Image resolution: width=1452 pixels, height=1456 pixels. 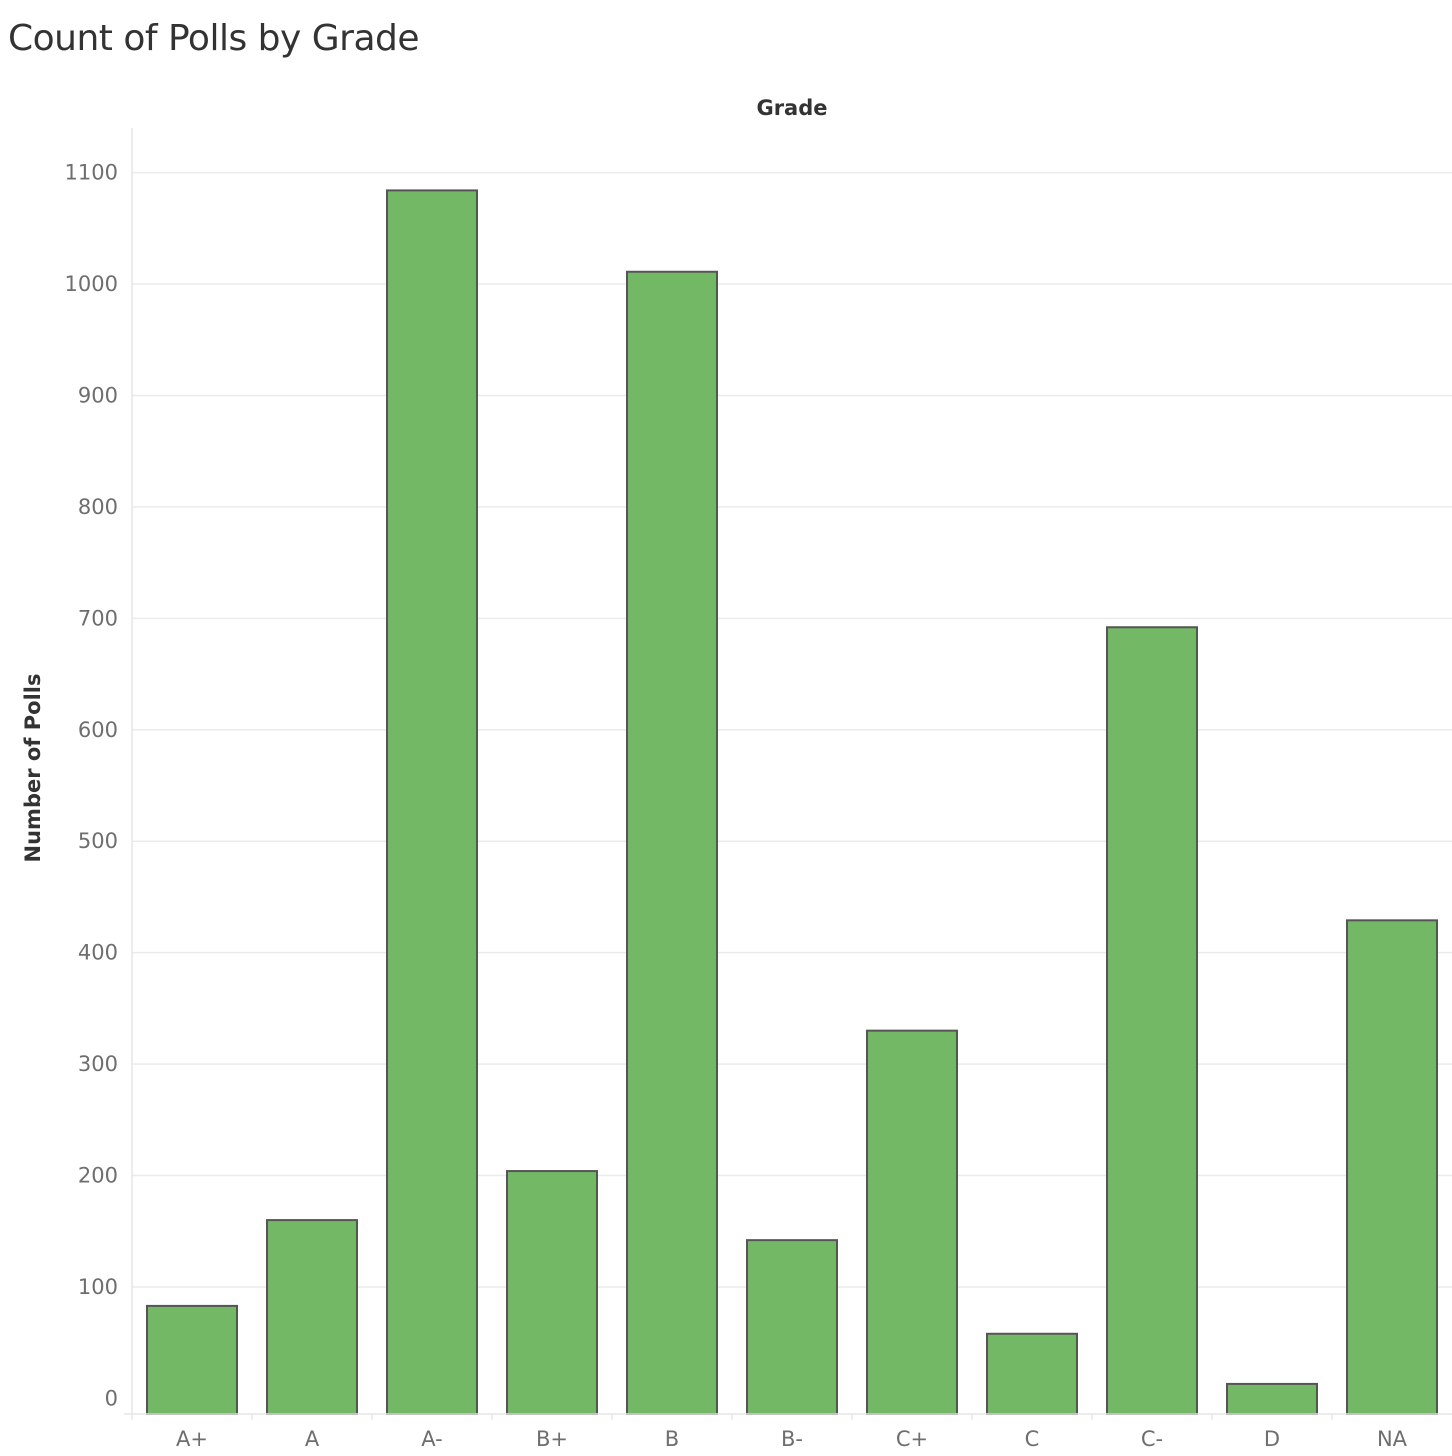 I want to click on x-tick-label: D, so click(x=1272, y=1439).